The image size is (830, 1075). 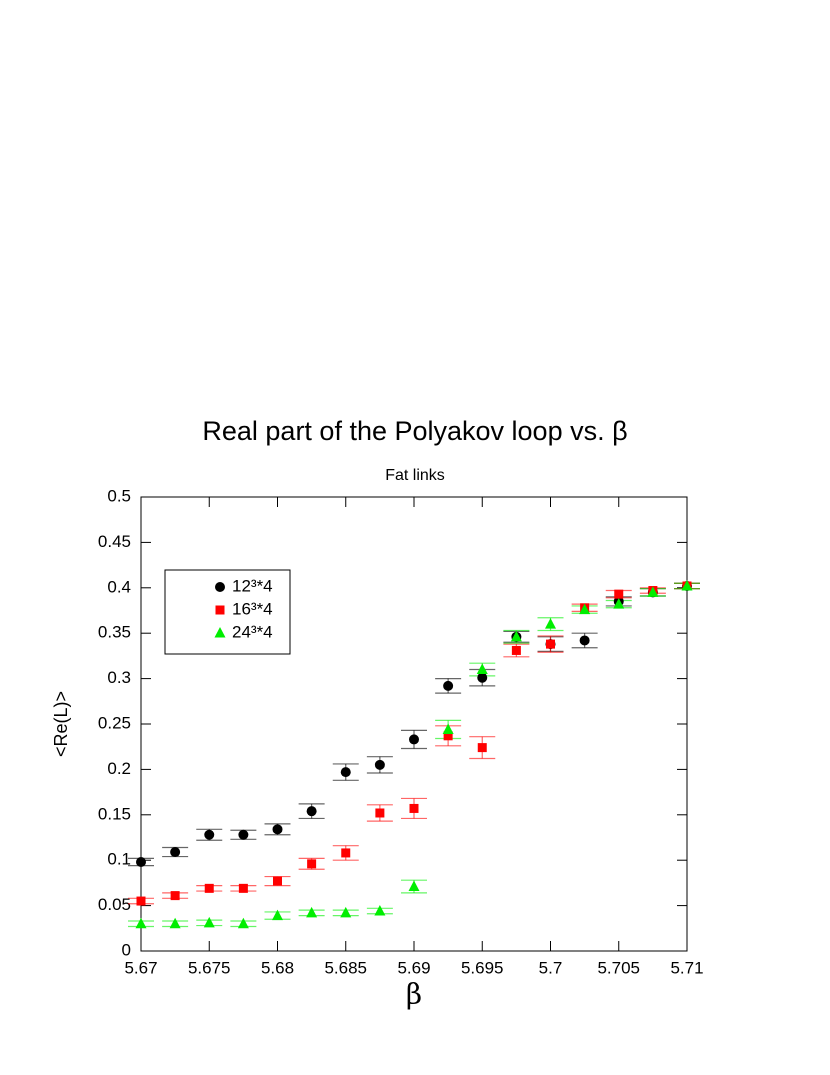 What do you see at coordinates (482, 967) in the screenshot?
I see `x-tick-label: 5.695` at bounding box center [482, 967].